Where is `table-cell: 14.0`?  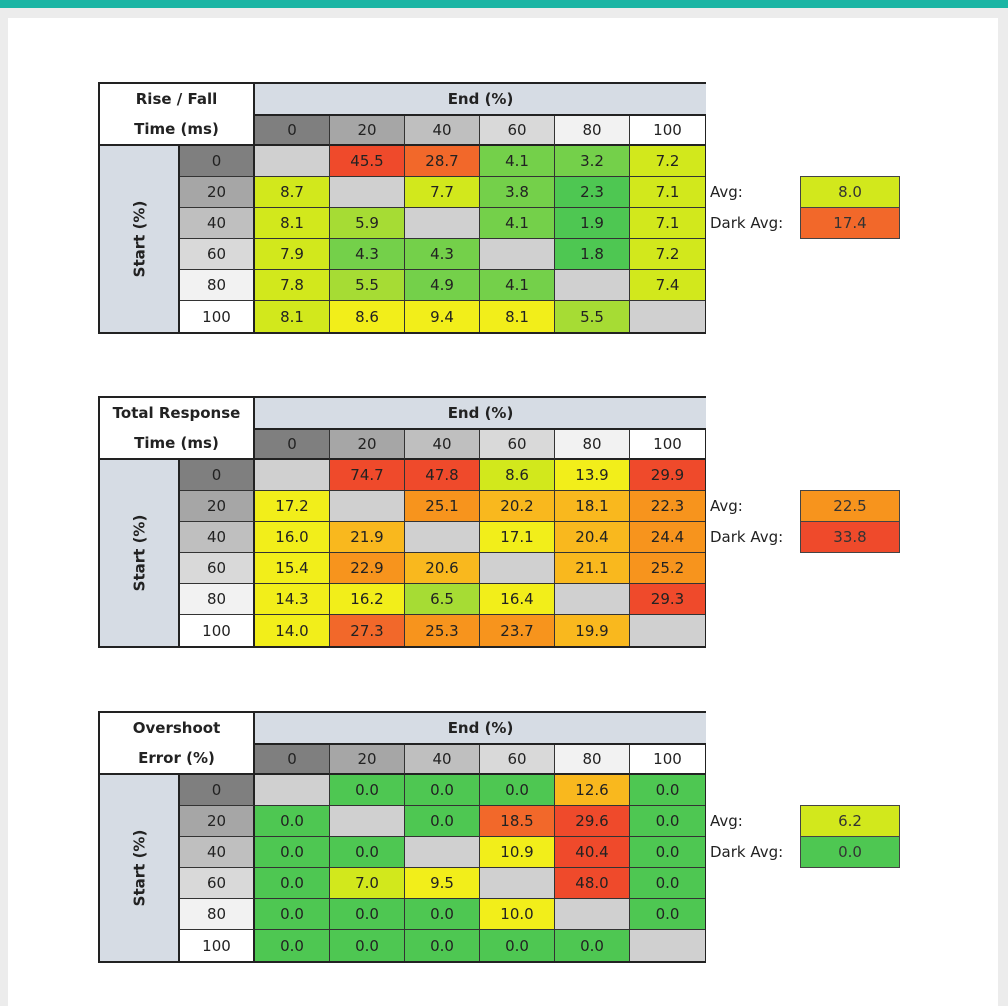
table-cell: 14.0 is located at coordinates (292, 630).